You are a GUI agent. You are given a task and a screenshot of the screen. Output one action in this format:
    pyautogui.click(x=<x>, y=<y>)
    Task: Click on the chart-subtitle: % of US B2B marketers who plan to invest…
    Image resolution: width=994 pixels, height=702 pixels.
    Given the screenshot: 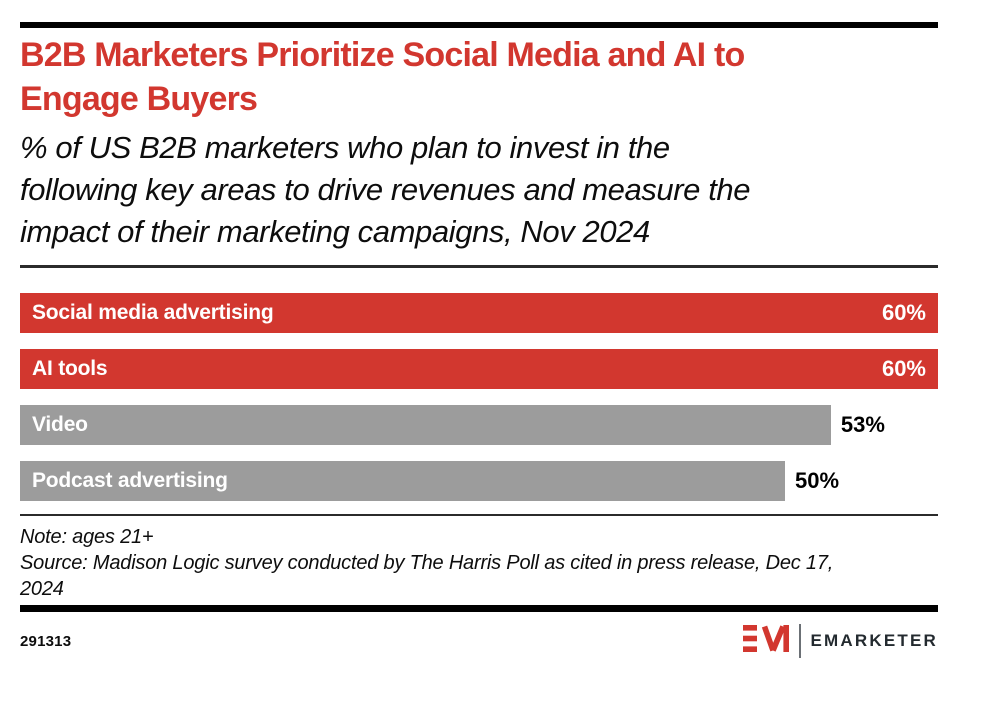 What is the action you would take?
    pyautogui.click(x=385, y=189)
    